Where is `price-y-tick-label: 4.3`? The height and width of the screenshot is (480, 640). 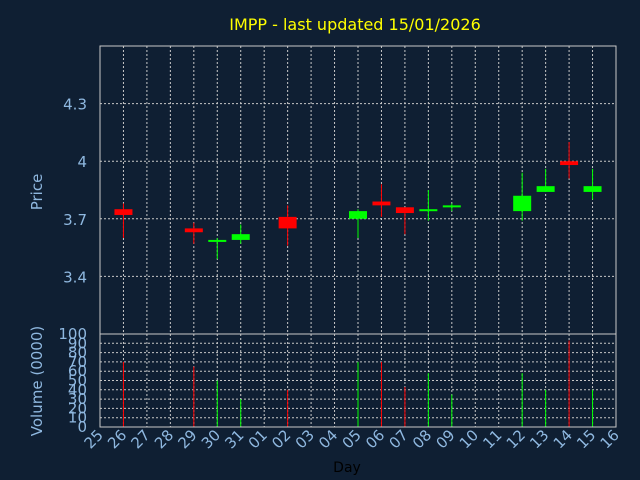 price-y-tick-label: 4.3 is located at coordinates (75, 105).